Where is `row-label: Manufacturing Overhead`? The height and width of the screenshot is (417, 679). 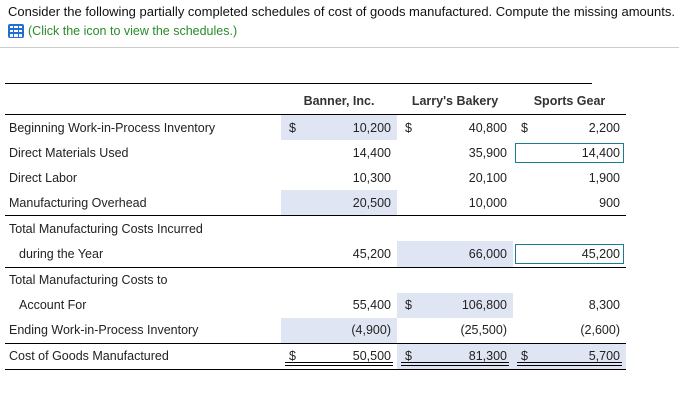
row-label: Manufacturing Overhead is located at coordinates (143, 203).